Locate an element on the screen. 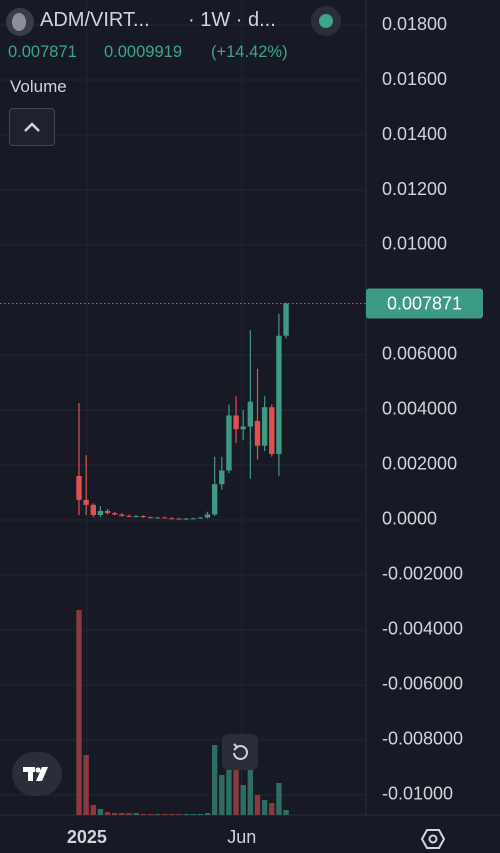 The image size is (500, 853). avatar-figure is located at coordinates (19, 22).